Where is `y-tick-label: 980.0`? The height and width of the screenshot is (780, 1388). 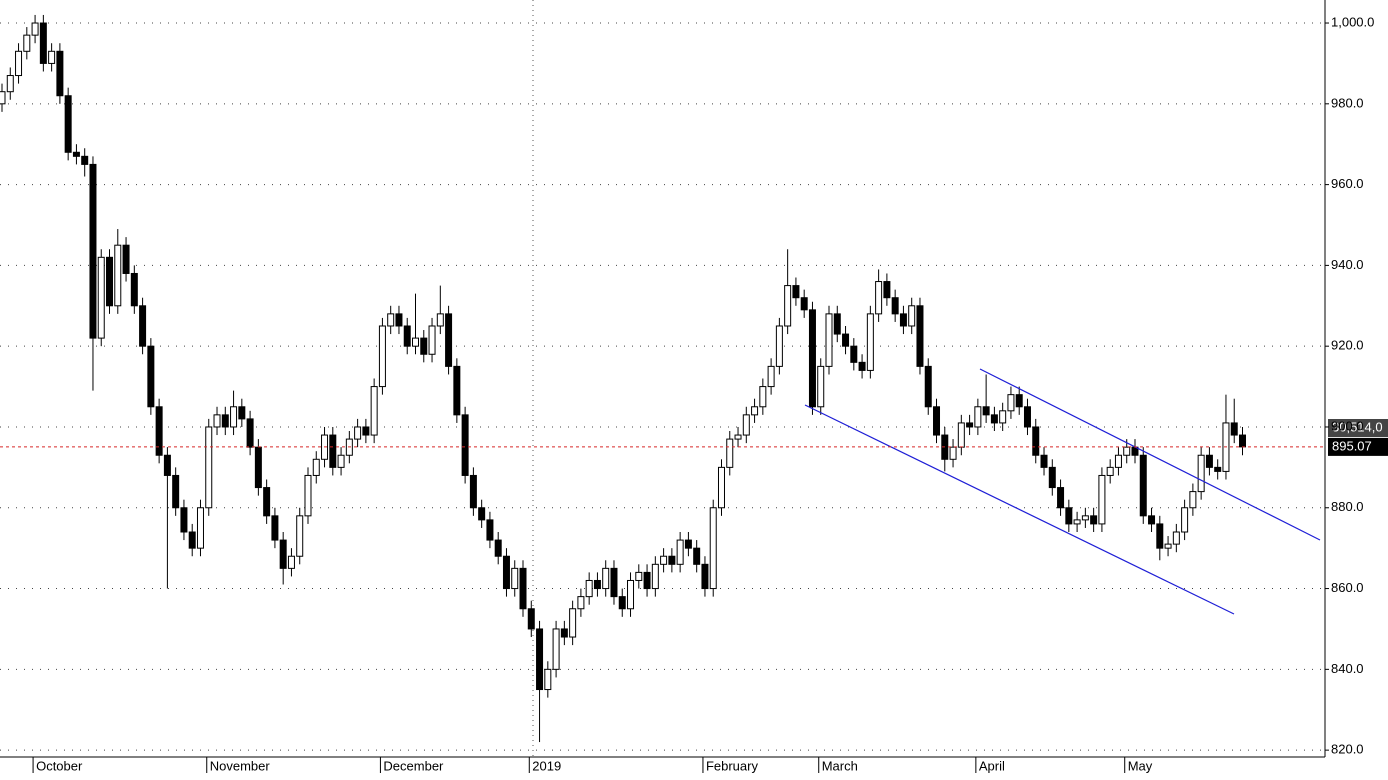 y-tick-label: 980.0 is located at coordinates (1347, 102).